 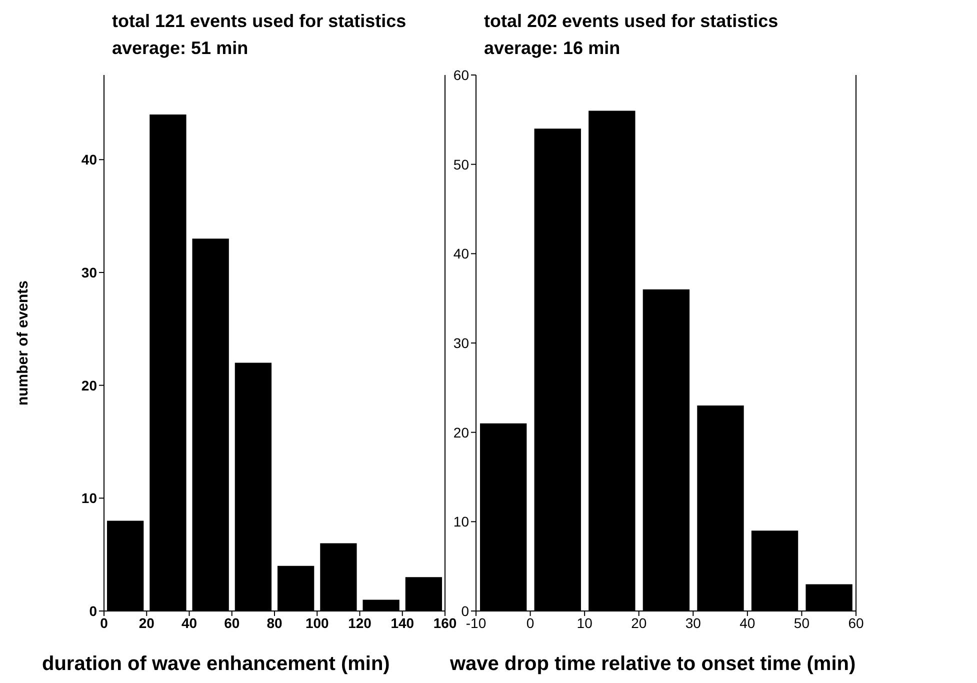 I want to click on y-tick-label: 60, so click(x=461, y=74).